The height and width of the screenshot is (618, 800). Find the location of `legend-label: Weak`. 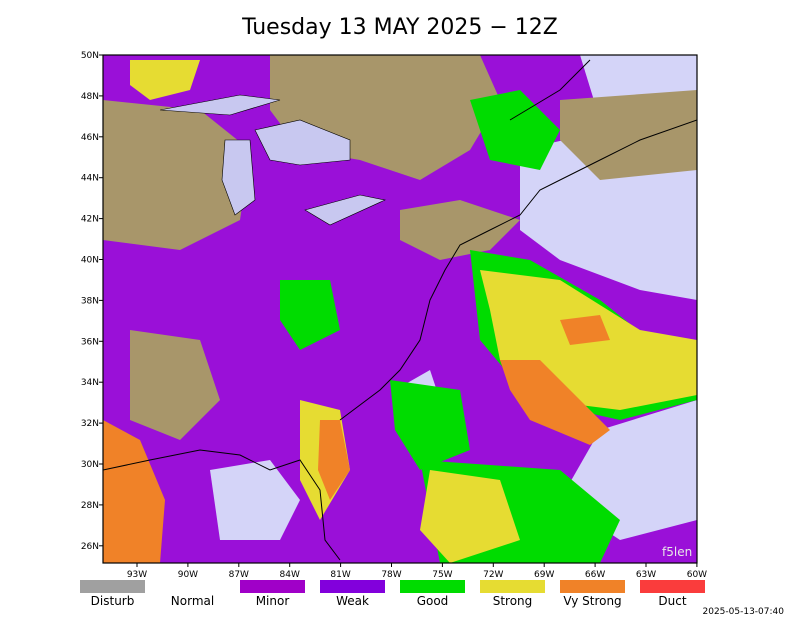

legend-label: Weak is located at coordinates (352, 601).